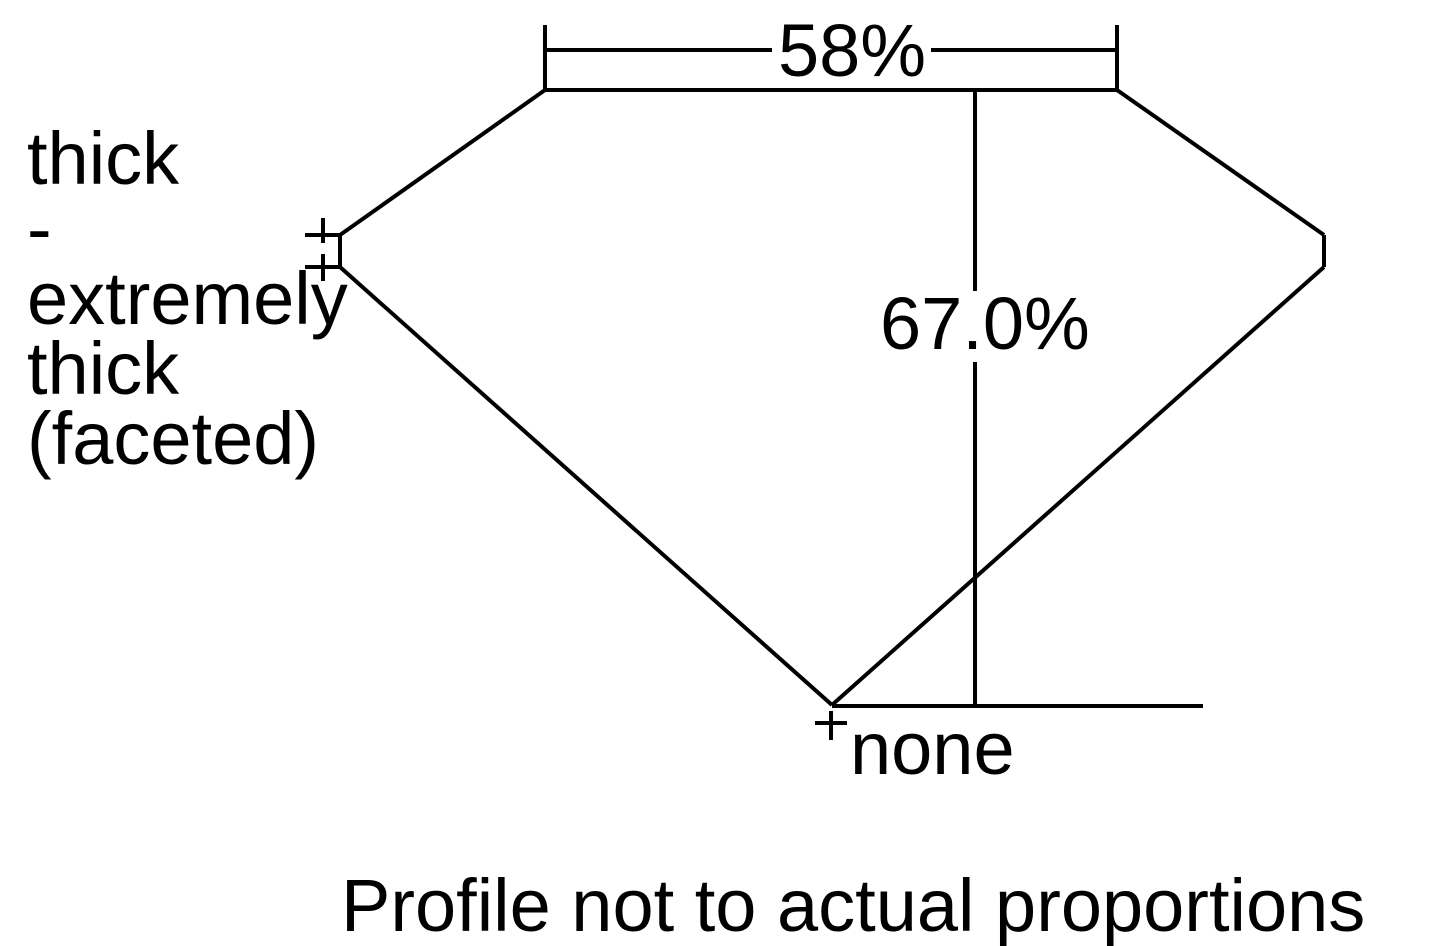 This screenshot has height=946, width=1445. Describe the element at coordinates (853, 905) in the screenshot. I see `profile-footnote: Profile not to actual proportions` at that location.